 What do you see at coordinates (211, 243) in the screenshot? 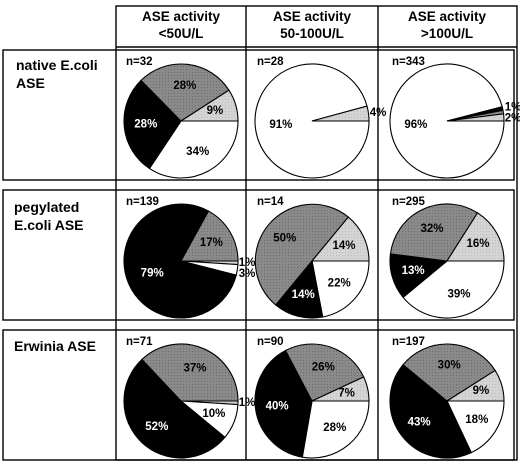
I see `slice-label: 17%` at bounding box center [211, 243].